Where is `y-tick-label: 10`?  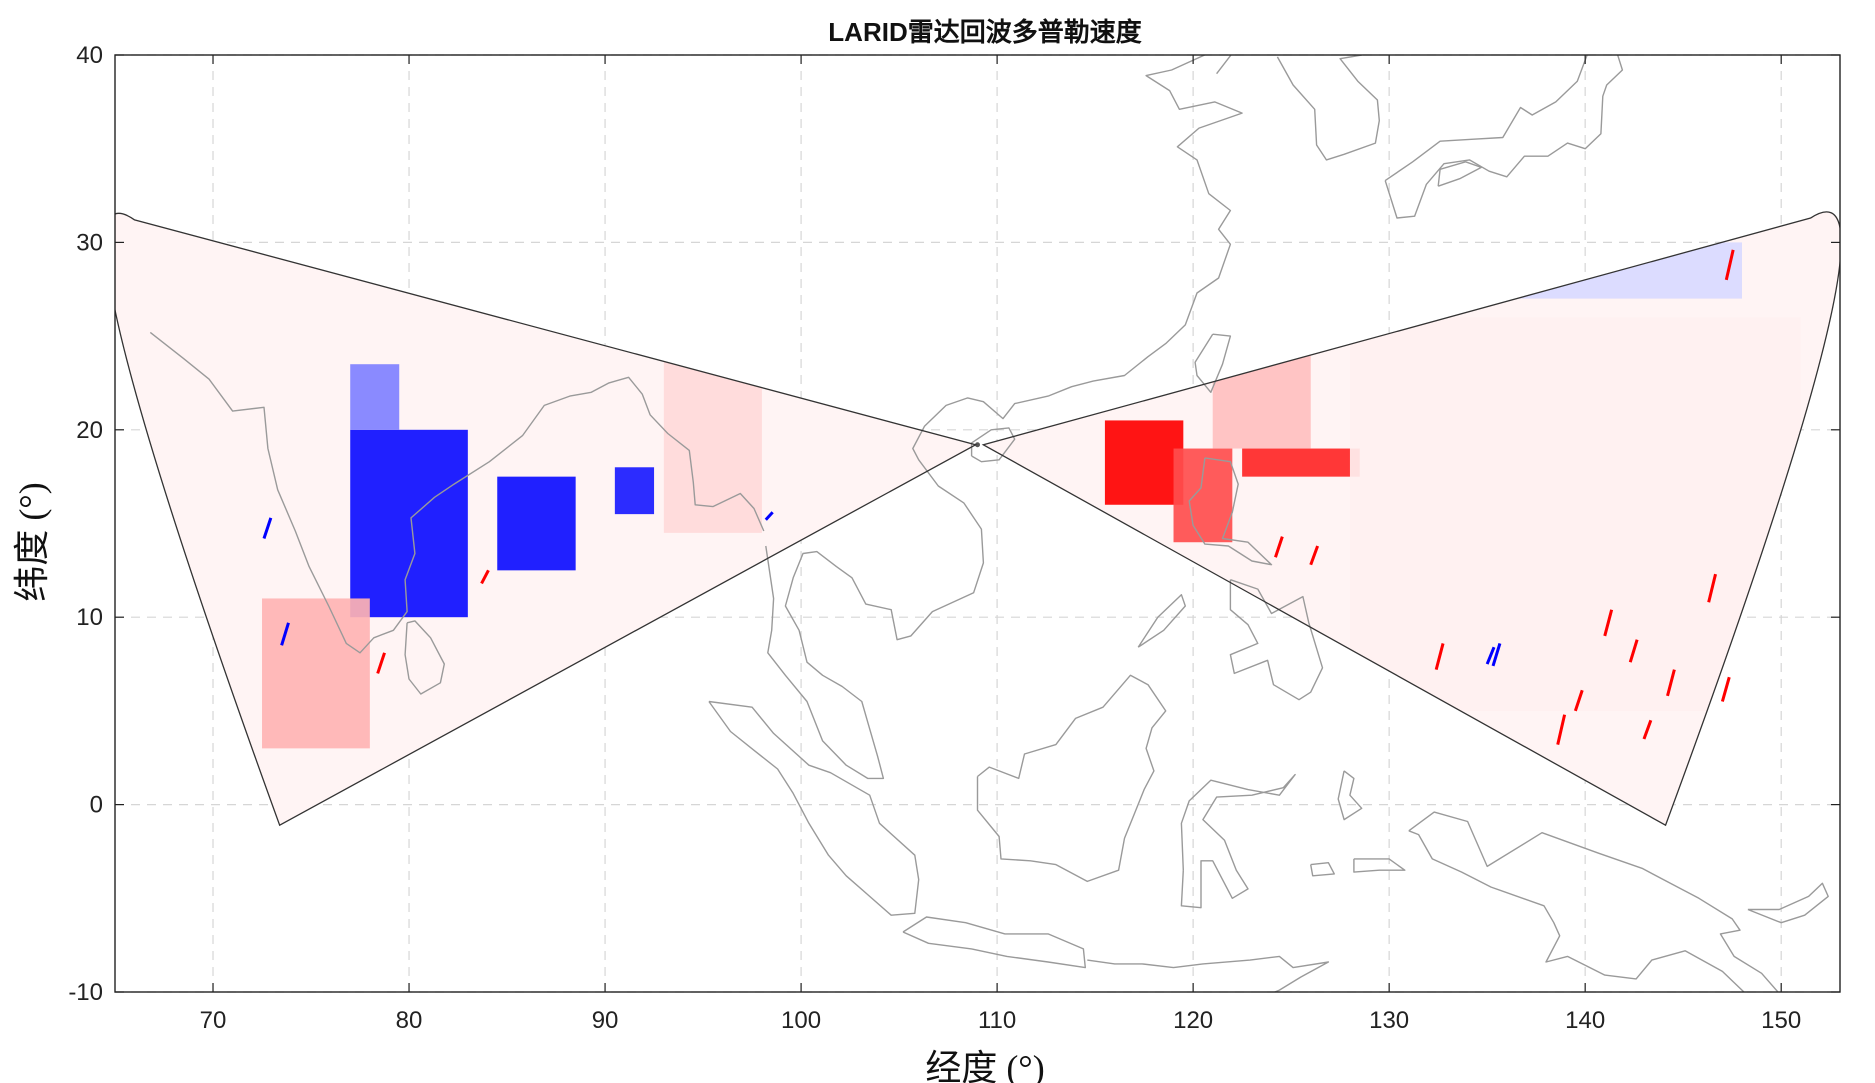 y-tick-label: 10 is located at coordinates (89, 617).